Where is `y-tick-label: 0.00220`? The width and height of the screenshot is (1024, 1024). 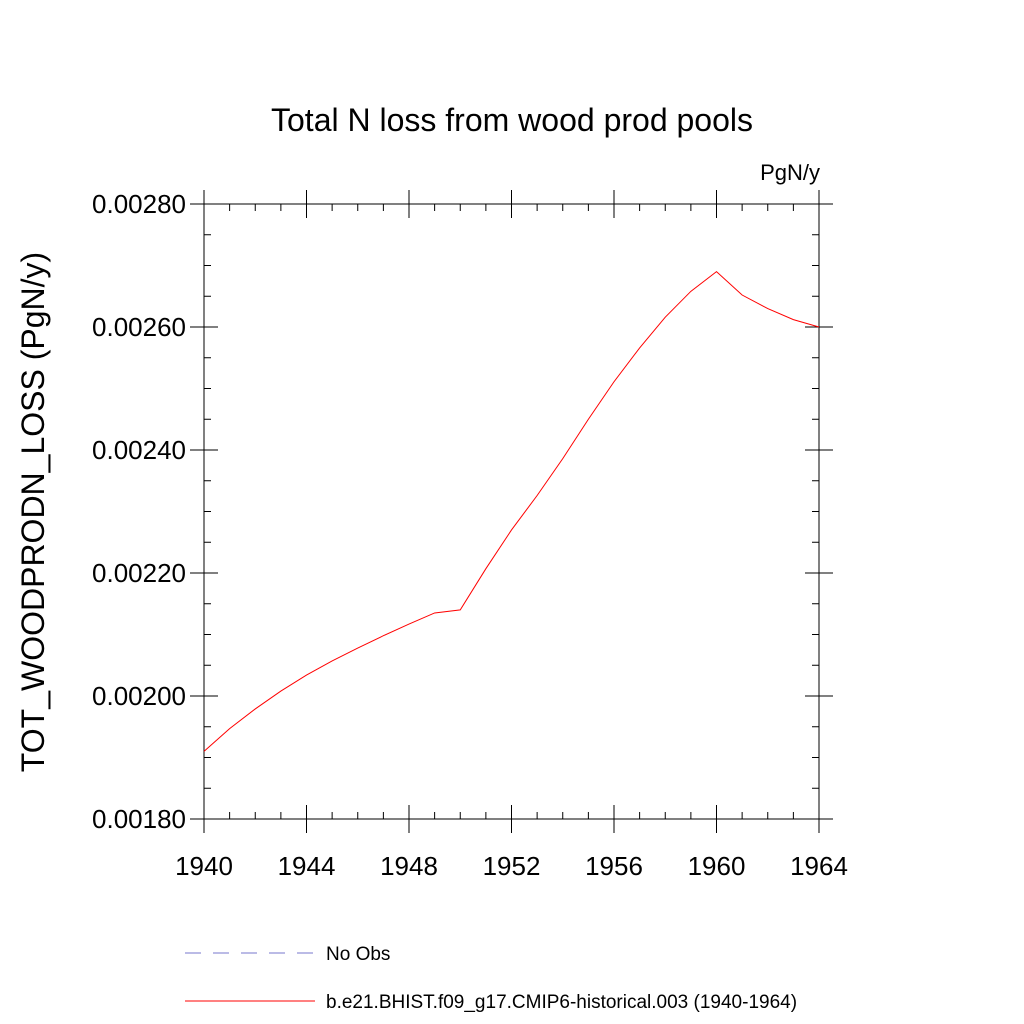 y-tick-label: 0.00220 is located at coordinates (139, 573).